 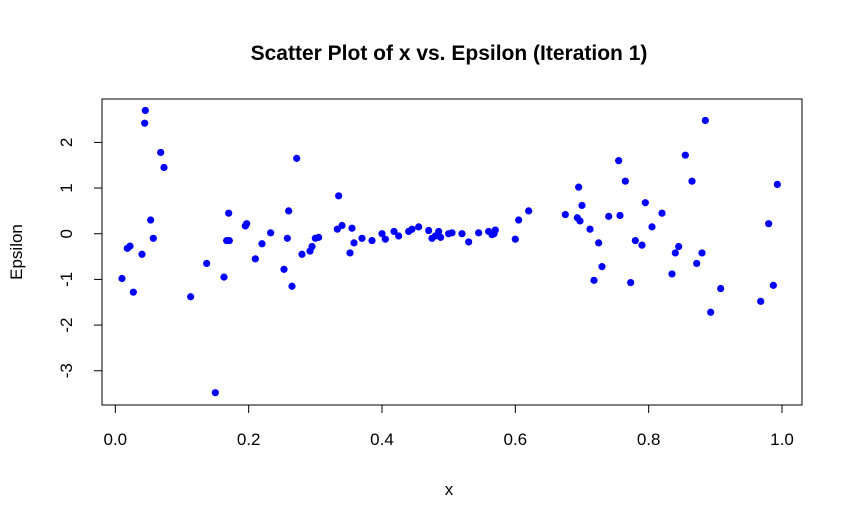 What do you see at coordinates (449, 426) in the screenshot?
I see `x-axis: 0.0 0.2 0.4 0.6 0.8 1.0` at bounding box center [449, 426].